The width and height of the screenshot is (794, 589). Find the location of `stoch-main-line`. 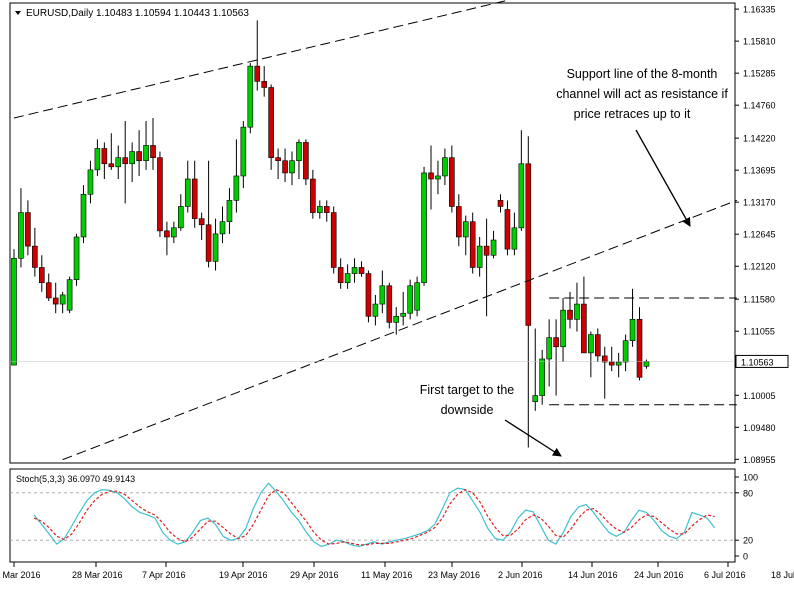

stoch-main-line is located at coordinates (374, 515).